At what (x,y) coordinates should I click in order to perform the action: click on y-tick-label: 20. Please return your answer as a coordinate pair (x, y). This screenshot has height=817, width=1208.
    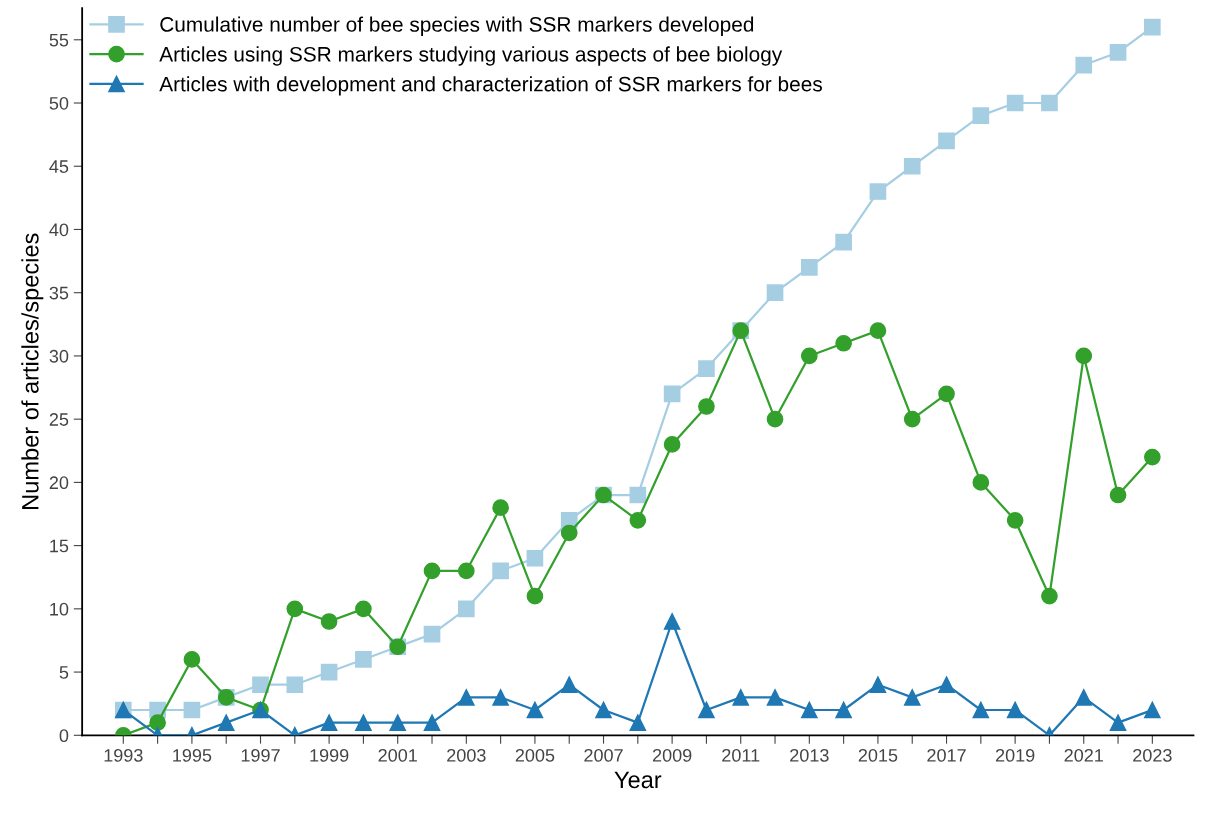
    Looking at the image, I should click on (59, 483).